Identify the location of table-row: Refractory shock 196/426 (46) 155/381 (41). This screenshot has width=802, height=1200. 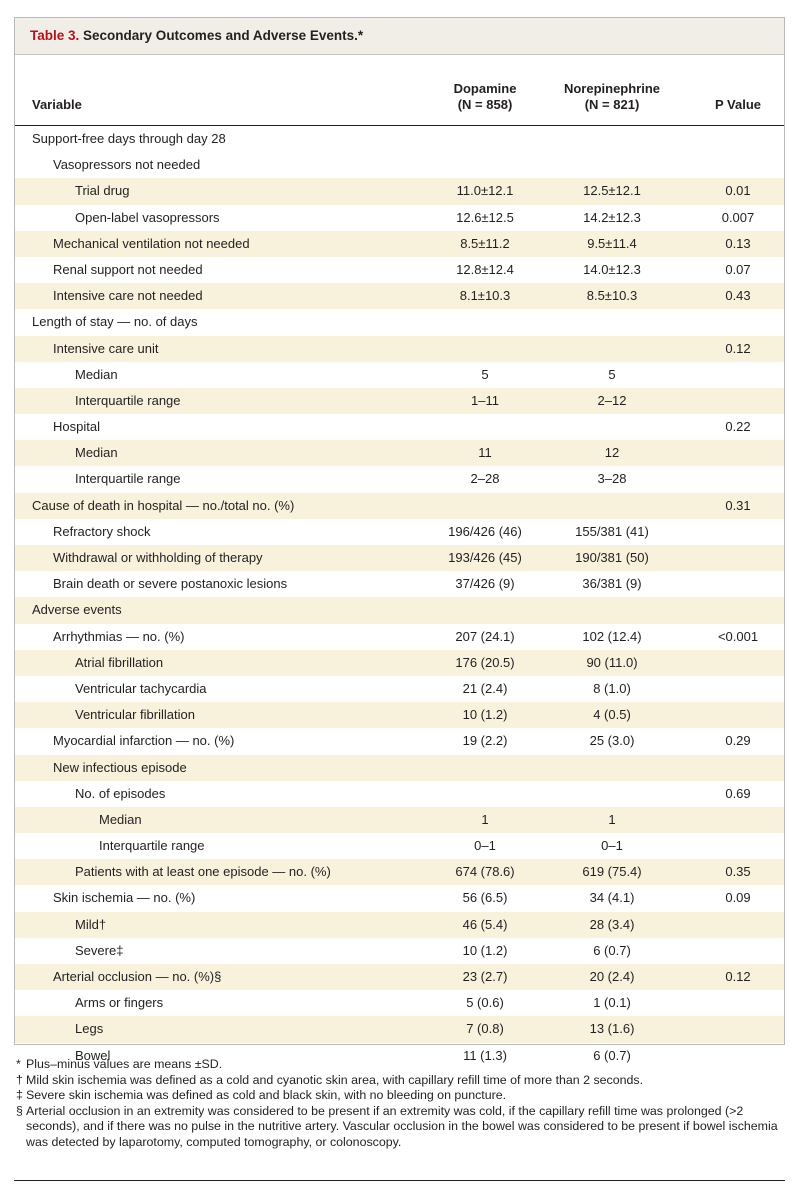
(399, 532).